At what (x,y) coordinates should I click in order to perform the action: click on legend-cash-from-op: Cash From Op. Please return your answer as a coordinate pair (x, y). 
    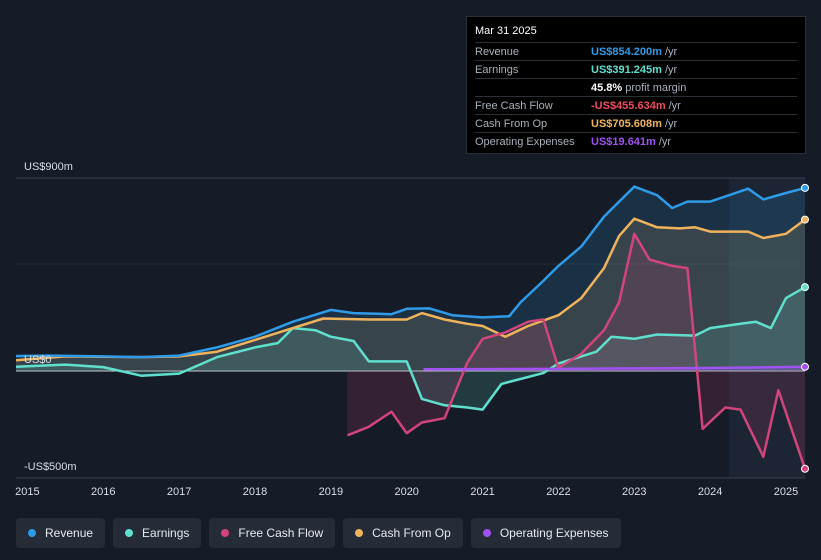
    Looking at the image, I should click on (403, 533).